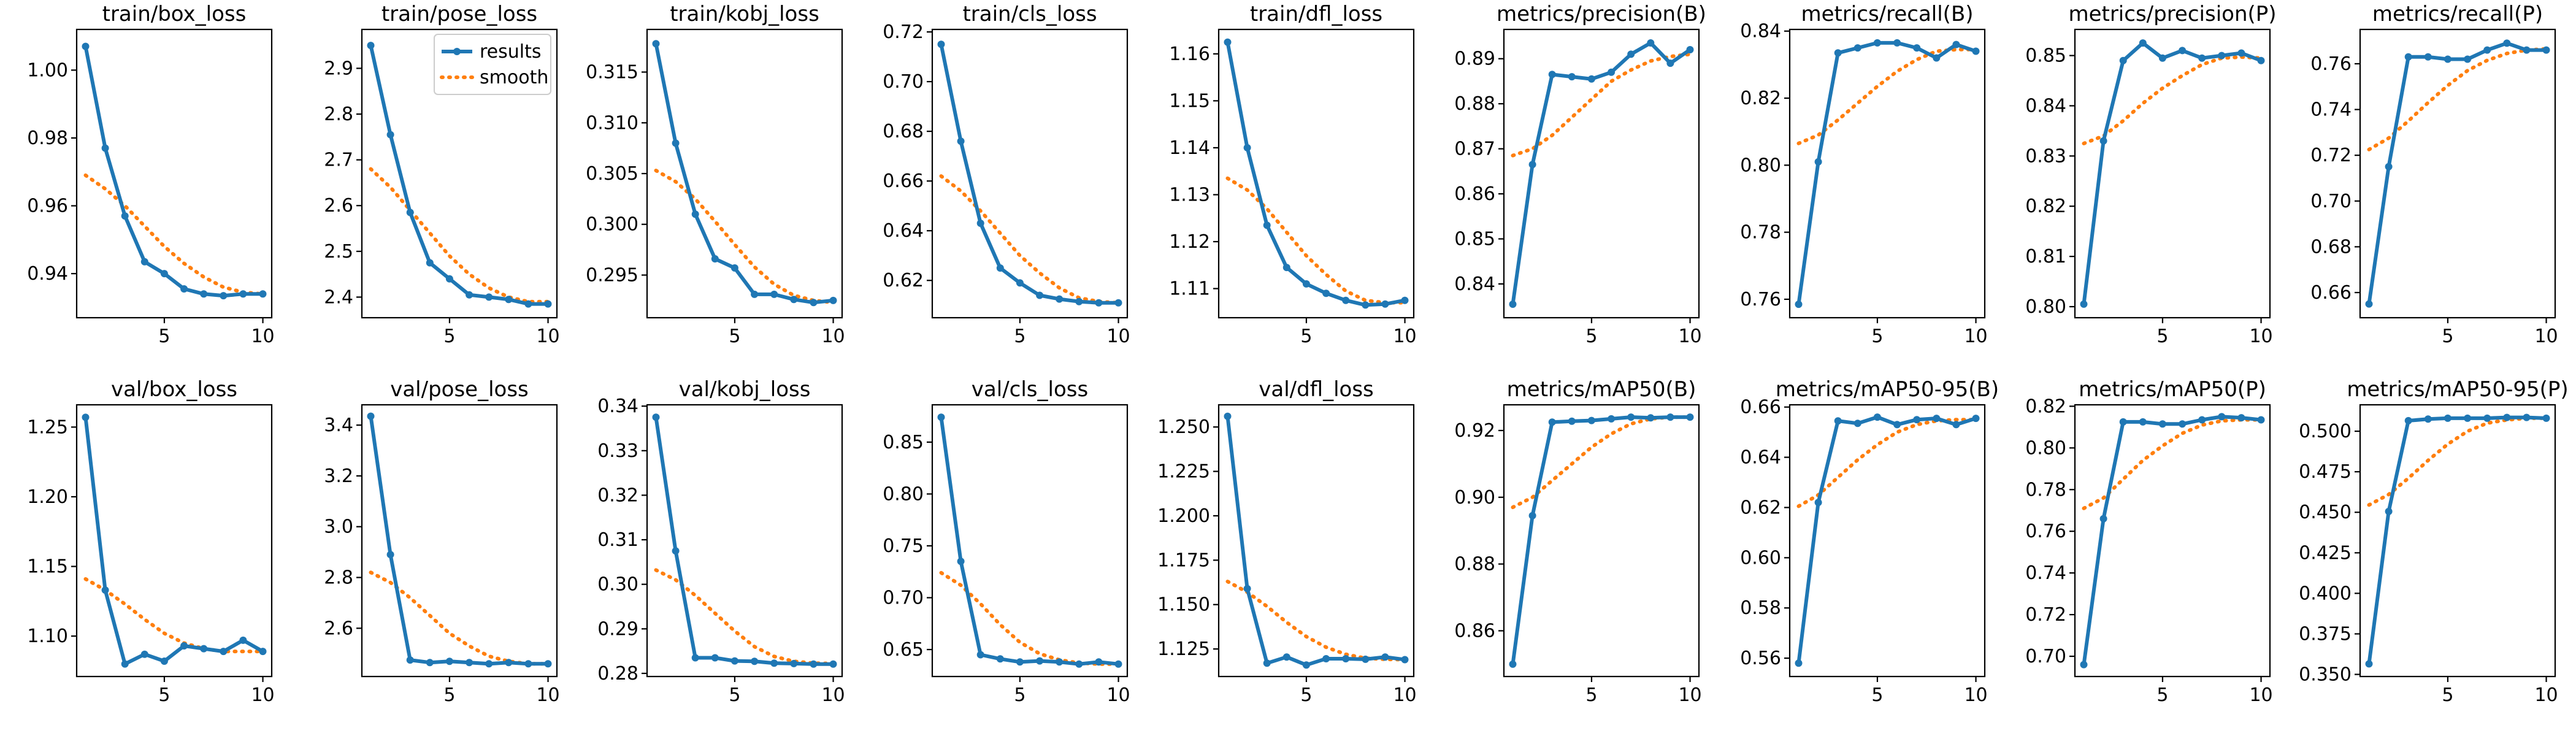 The width and height of the screenshot is (2576, 736). I want to click on y-tick-label: 0.300, so click(612, 225).